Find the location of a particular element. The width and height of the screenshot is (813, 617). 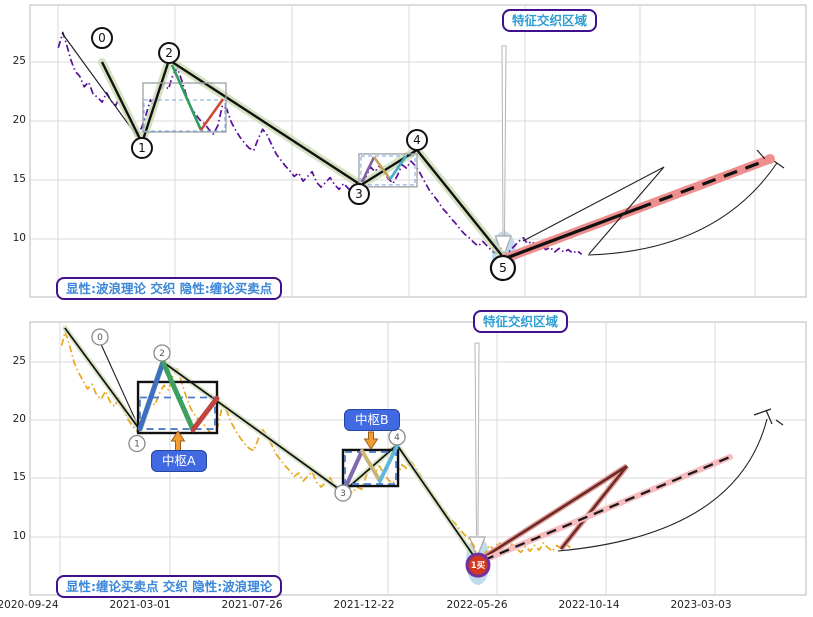

chan-segment-blue is located at coordinates (151, 395).